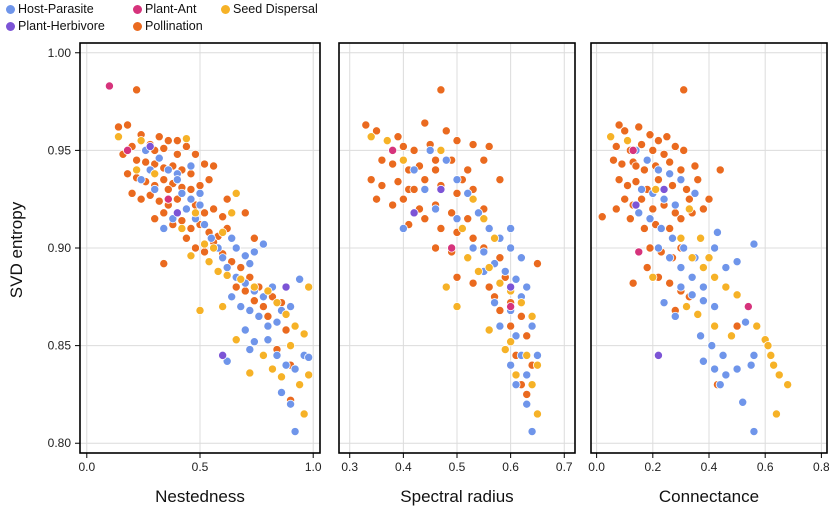 This screenshot has height=511, width=829. What do you see at coordinates (50, 9) in the screenshot?
I see `legend-item-host-parasite: Host-Parasite` at bounding box center [50, 9].